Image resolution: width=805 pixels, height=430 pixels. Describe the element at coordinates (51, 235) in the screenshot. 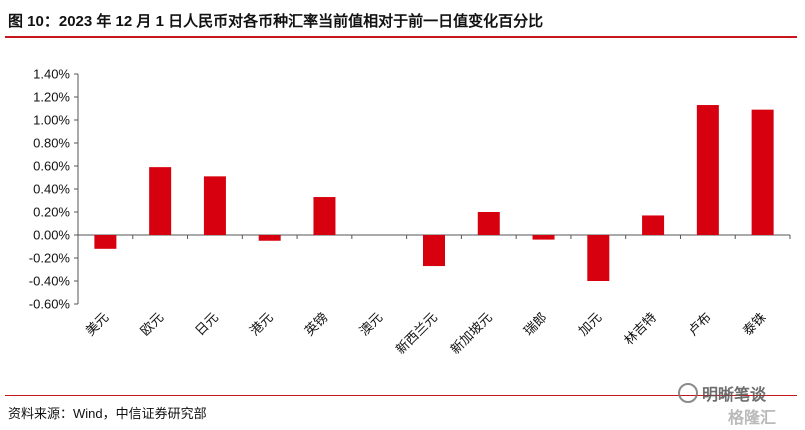

I see `y-tick-label: 0.00%` at that location.